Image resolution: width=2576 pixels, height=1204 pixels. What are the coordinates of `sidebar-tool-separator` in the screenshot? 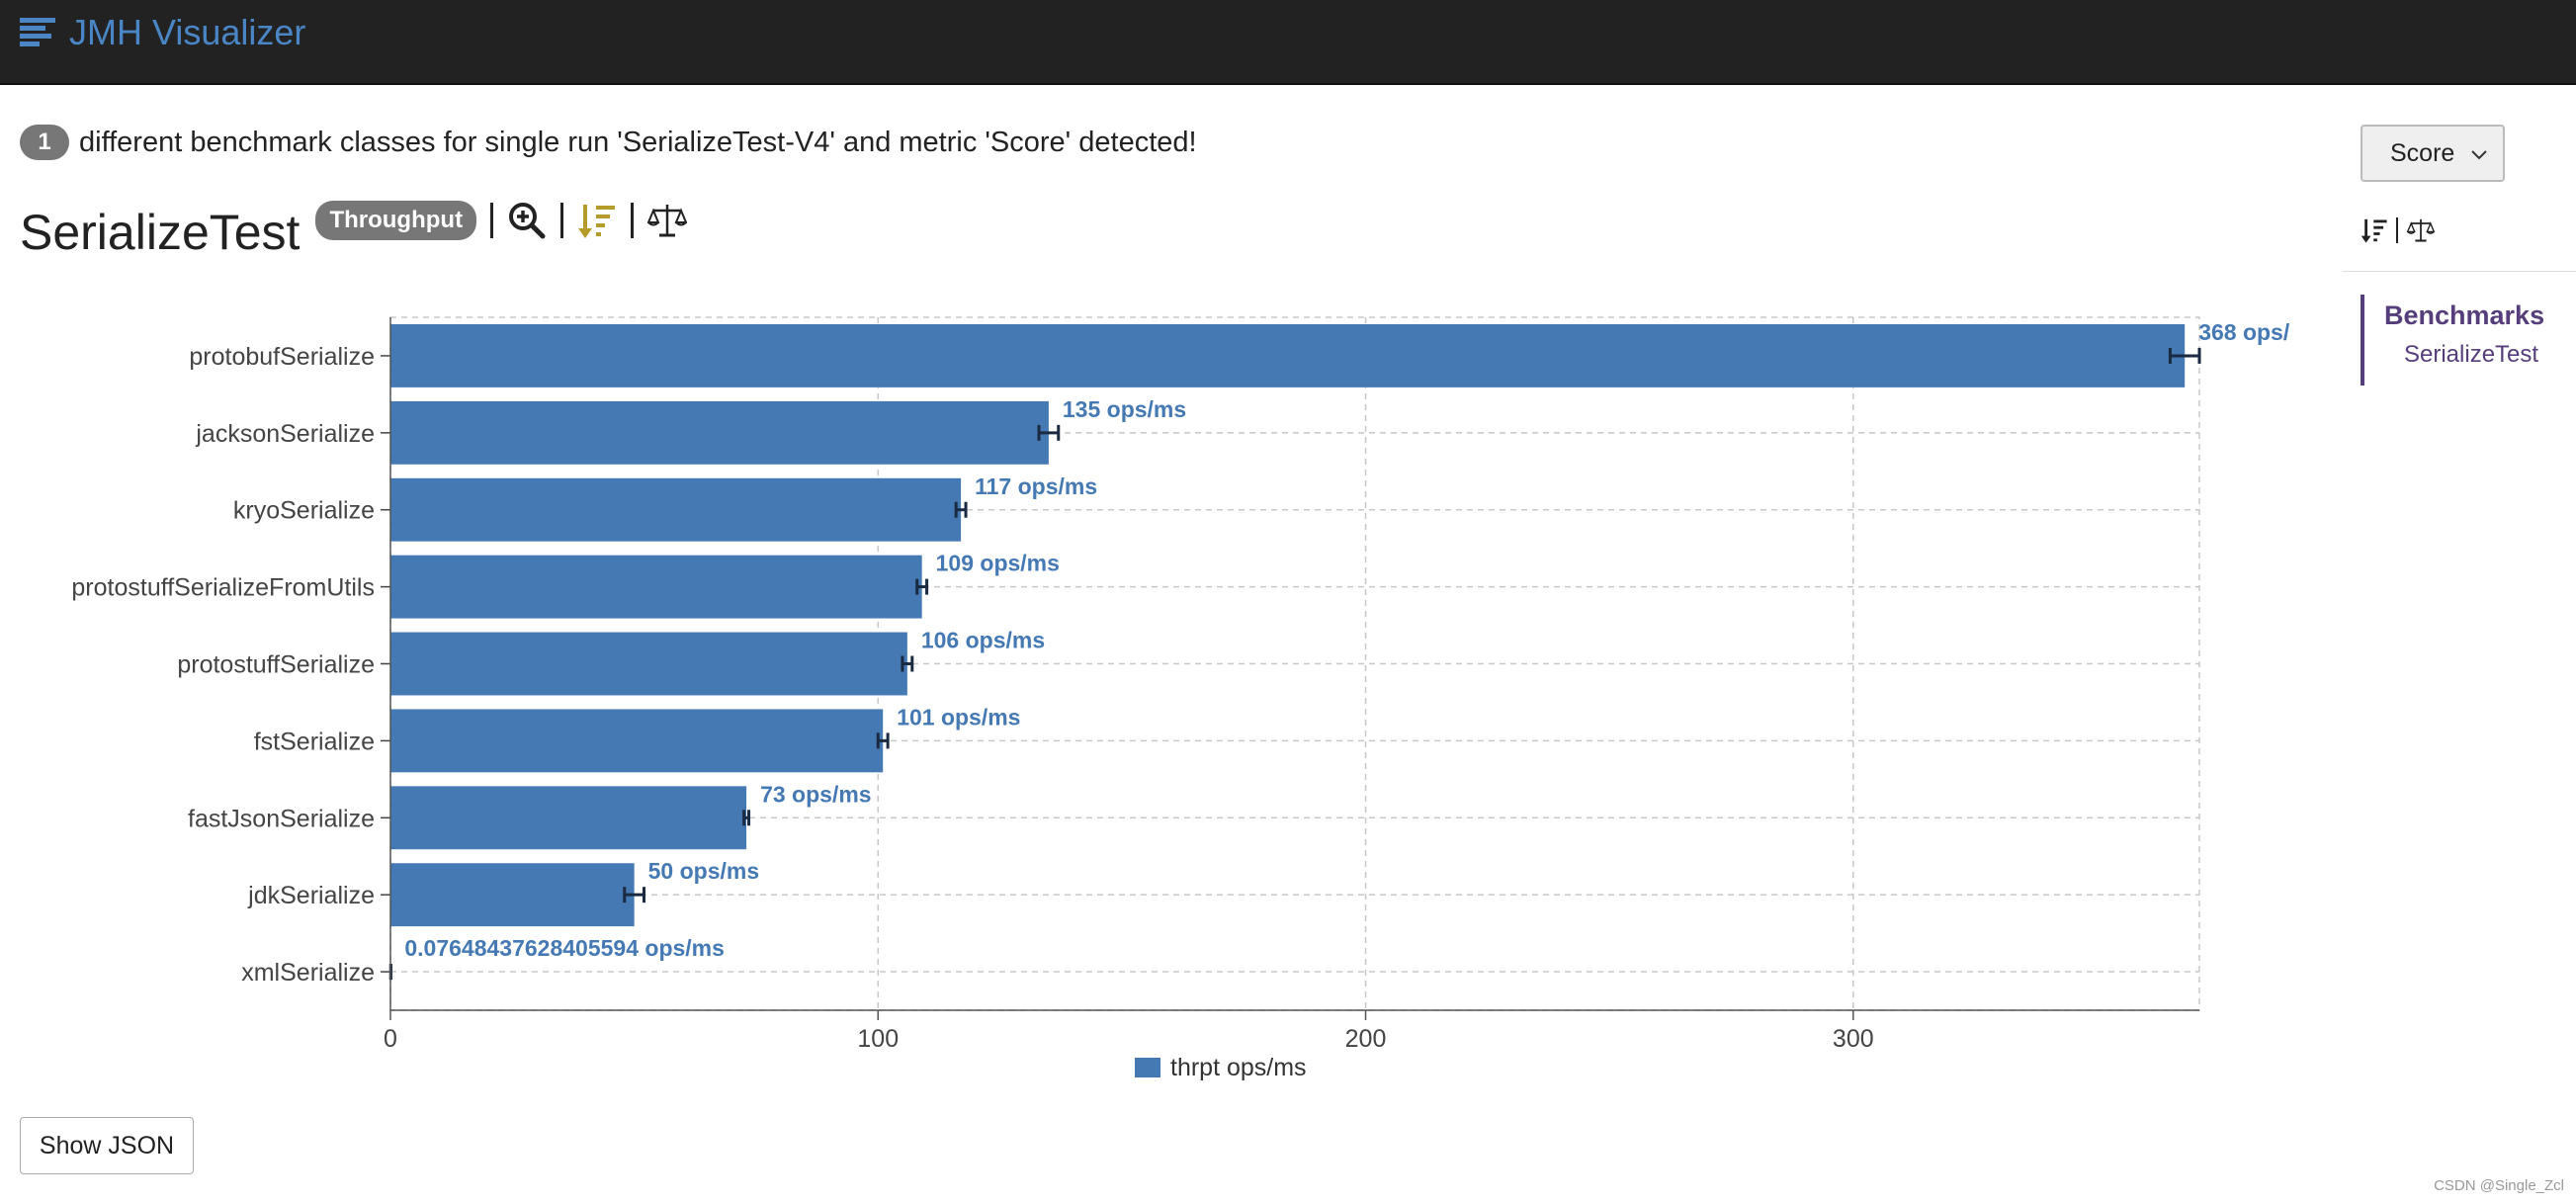 It's located at (2397, 230).